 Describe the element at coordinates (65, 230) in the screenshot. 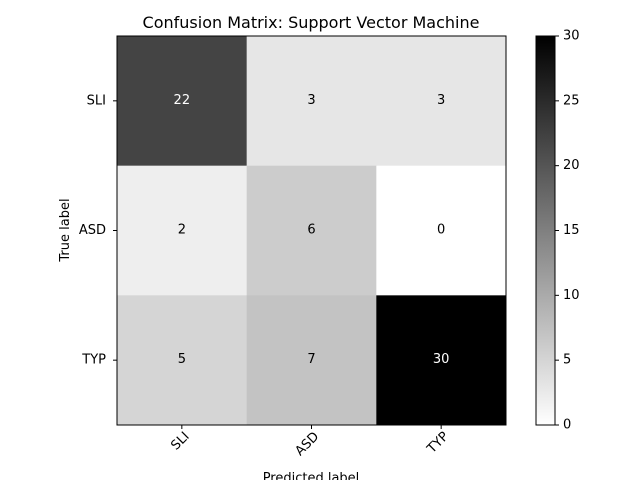

I see `y-axis-label: True label` at that location.